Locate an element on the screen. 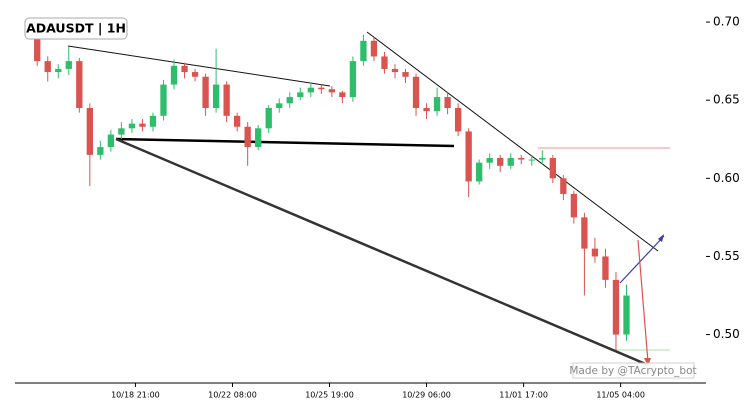 This screenshot has width=752, height=414. y-tick-label: 0.60 is located at coordinates (726, 178).